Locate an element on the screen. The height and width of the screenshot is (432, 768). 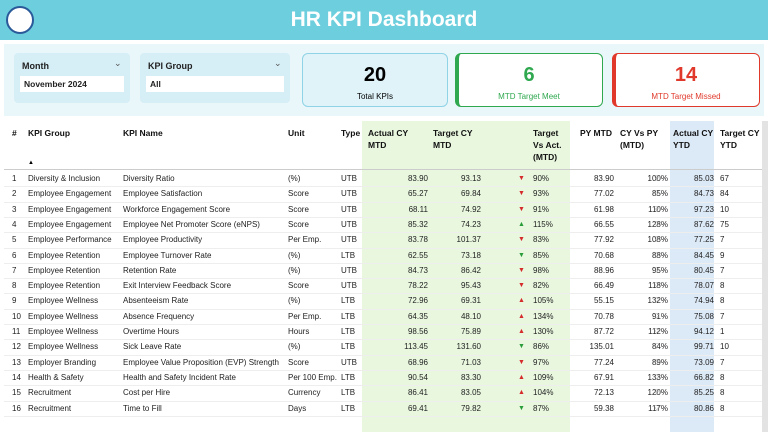
table-cell: Hours is located at coordinates (299, 331).